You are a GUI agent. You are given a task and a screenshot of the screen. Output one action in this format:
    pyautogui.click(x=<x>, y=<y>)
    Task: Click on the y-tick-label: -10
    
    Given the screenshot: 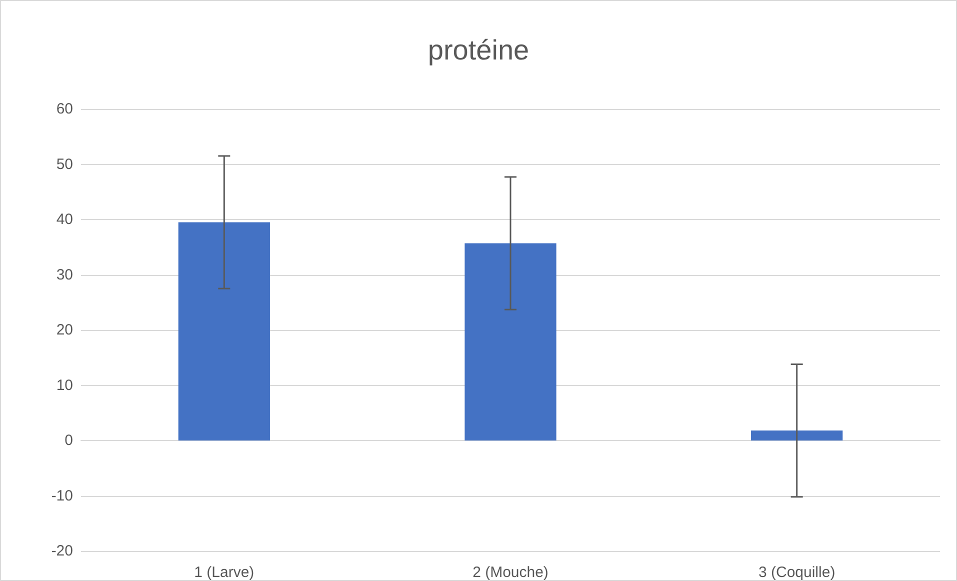 What is the action you would take?
    pyautogui.click(x=62, y=495)
    